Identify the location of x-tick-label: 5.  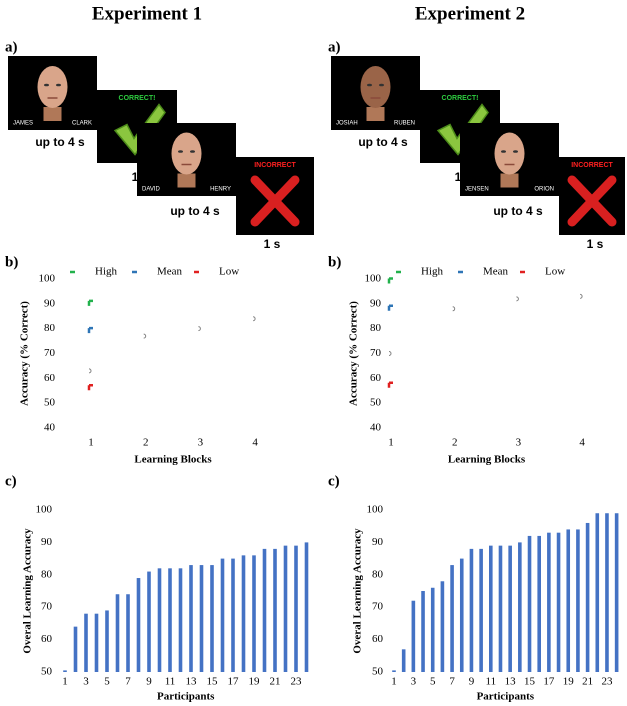
(433, 682).